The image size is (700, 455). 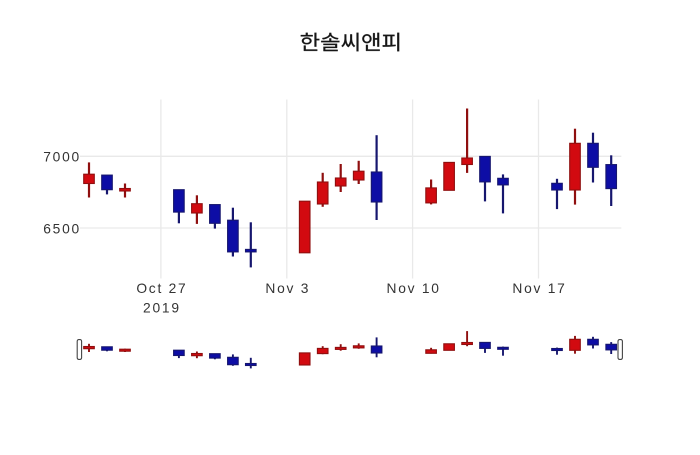 What do you see at coordinates (539, 288) in the screenshot?
I see `svg-text: Nov 17` at bounding box center [539, 288].